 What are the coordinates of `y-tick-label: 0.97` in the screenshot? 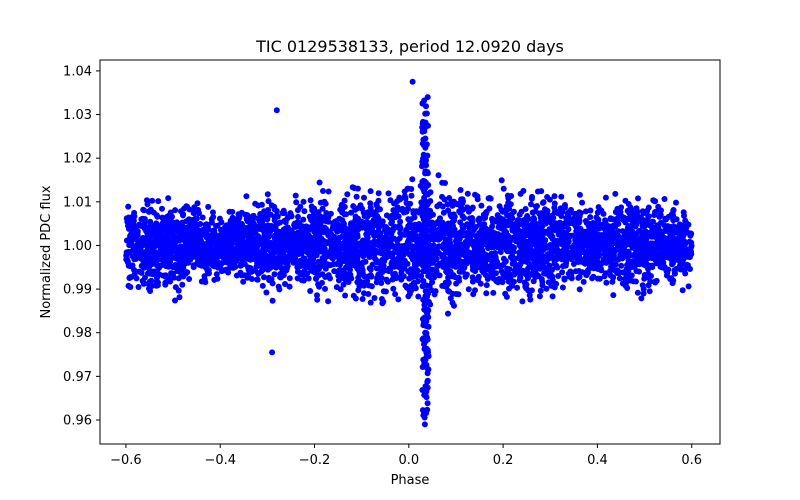 It's located at (77, 377).